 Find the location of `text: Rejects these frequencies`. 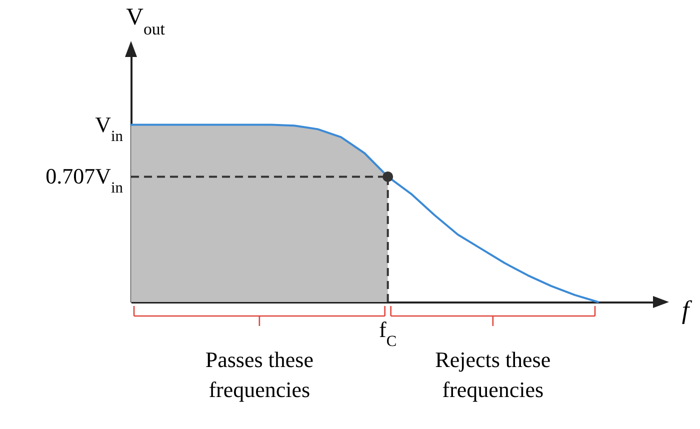

text: Rejects these frequencies is located at coordinates (493, 374).